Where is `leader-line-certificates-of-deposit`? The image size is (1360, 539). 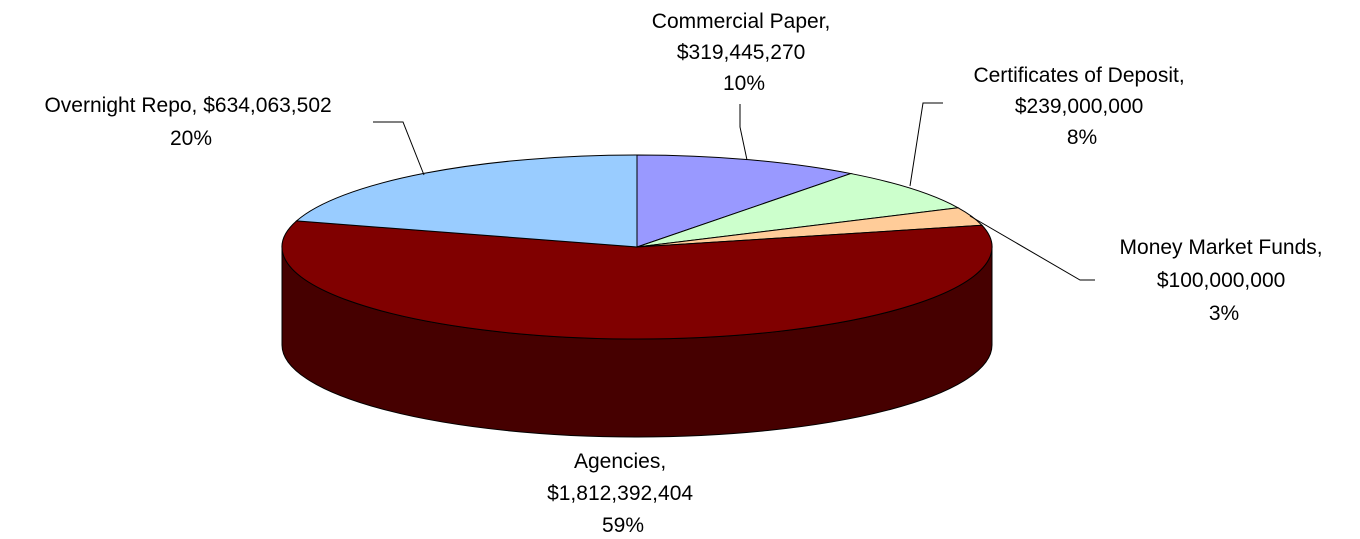
leader-line-certificates-of-deposit is located at coordinates (926, 144).